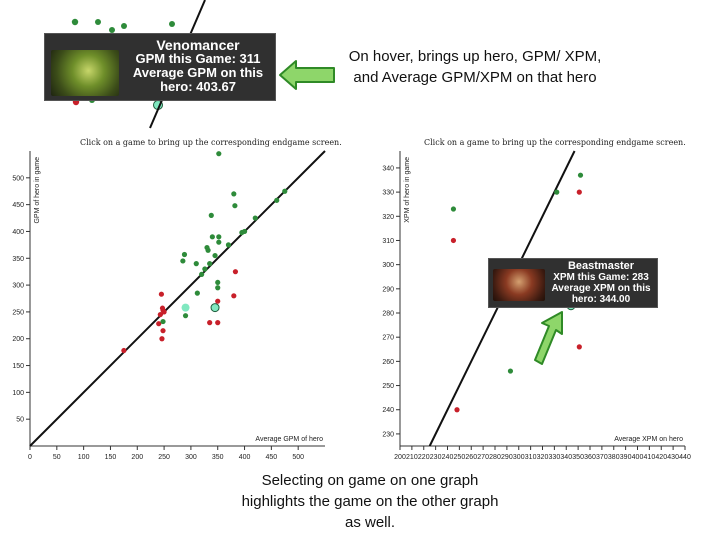  Describe the element at coordinates (18, 393) in the screenshot. I see `y-tick-label: 100` at that location.